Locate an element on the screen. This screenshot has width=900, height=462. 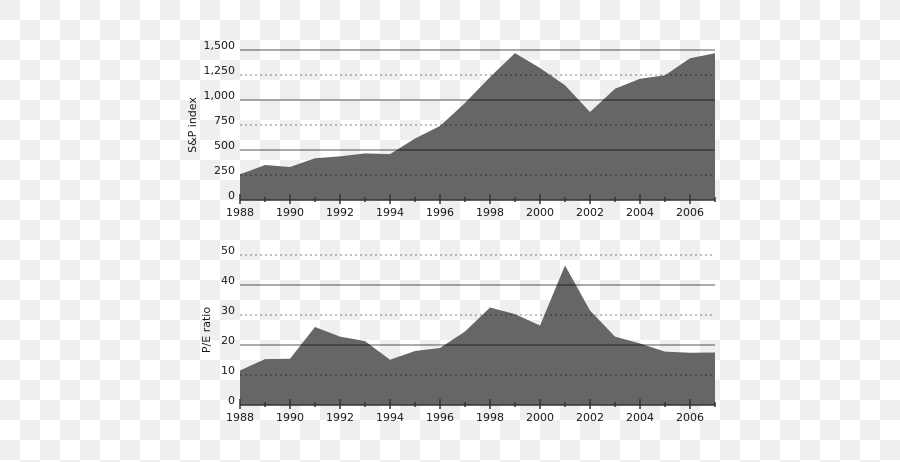
y-tick-label: 750 is located at coordinates (224, 120).